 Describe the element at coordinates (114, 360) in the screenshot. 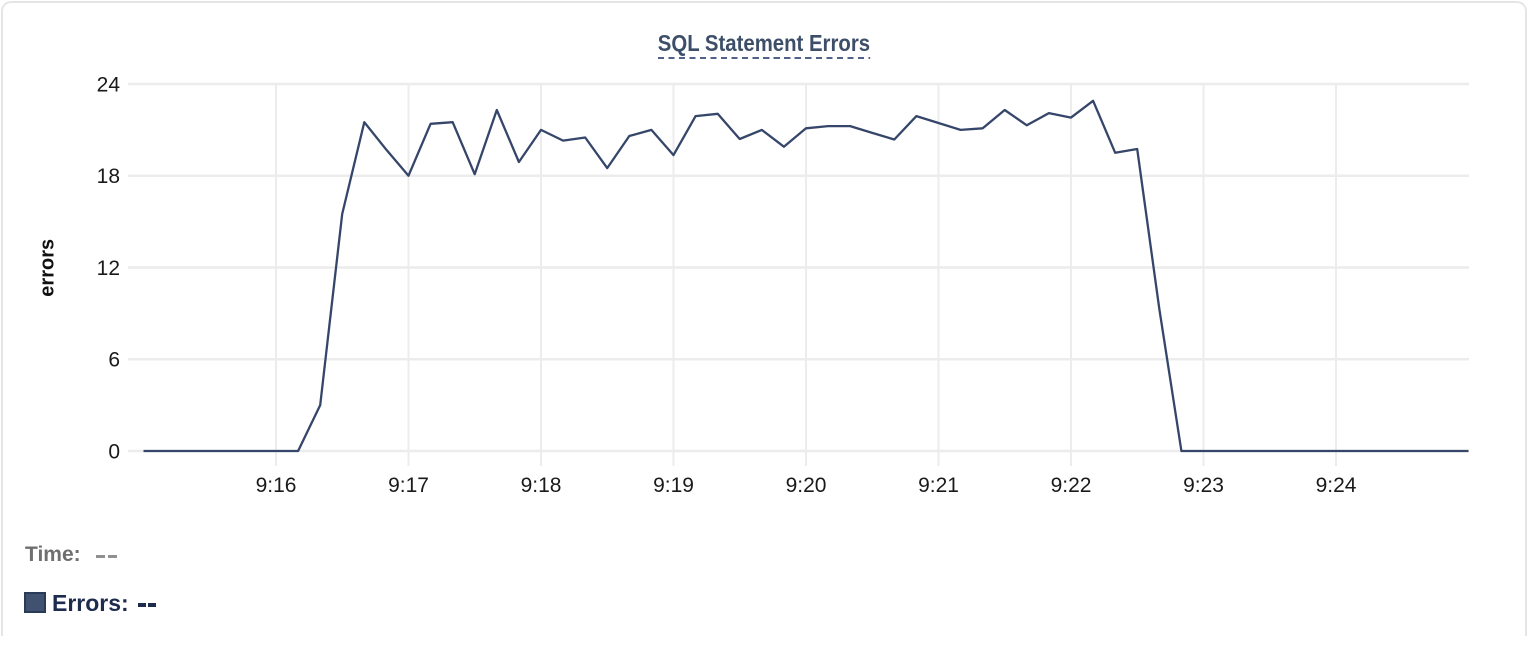

I see `svg-text: 6` at that location.